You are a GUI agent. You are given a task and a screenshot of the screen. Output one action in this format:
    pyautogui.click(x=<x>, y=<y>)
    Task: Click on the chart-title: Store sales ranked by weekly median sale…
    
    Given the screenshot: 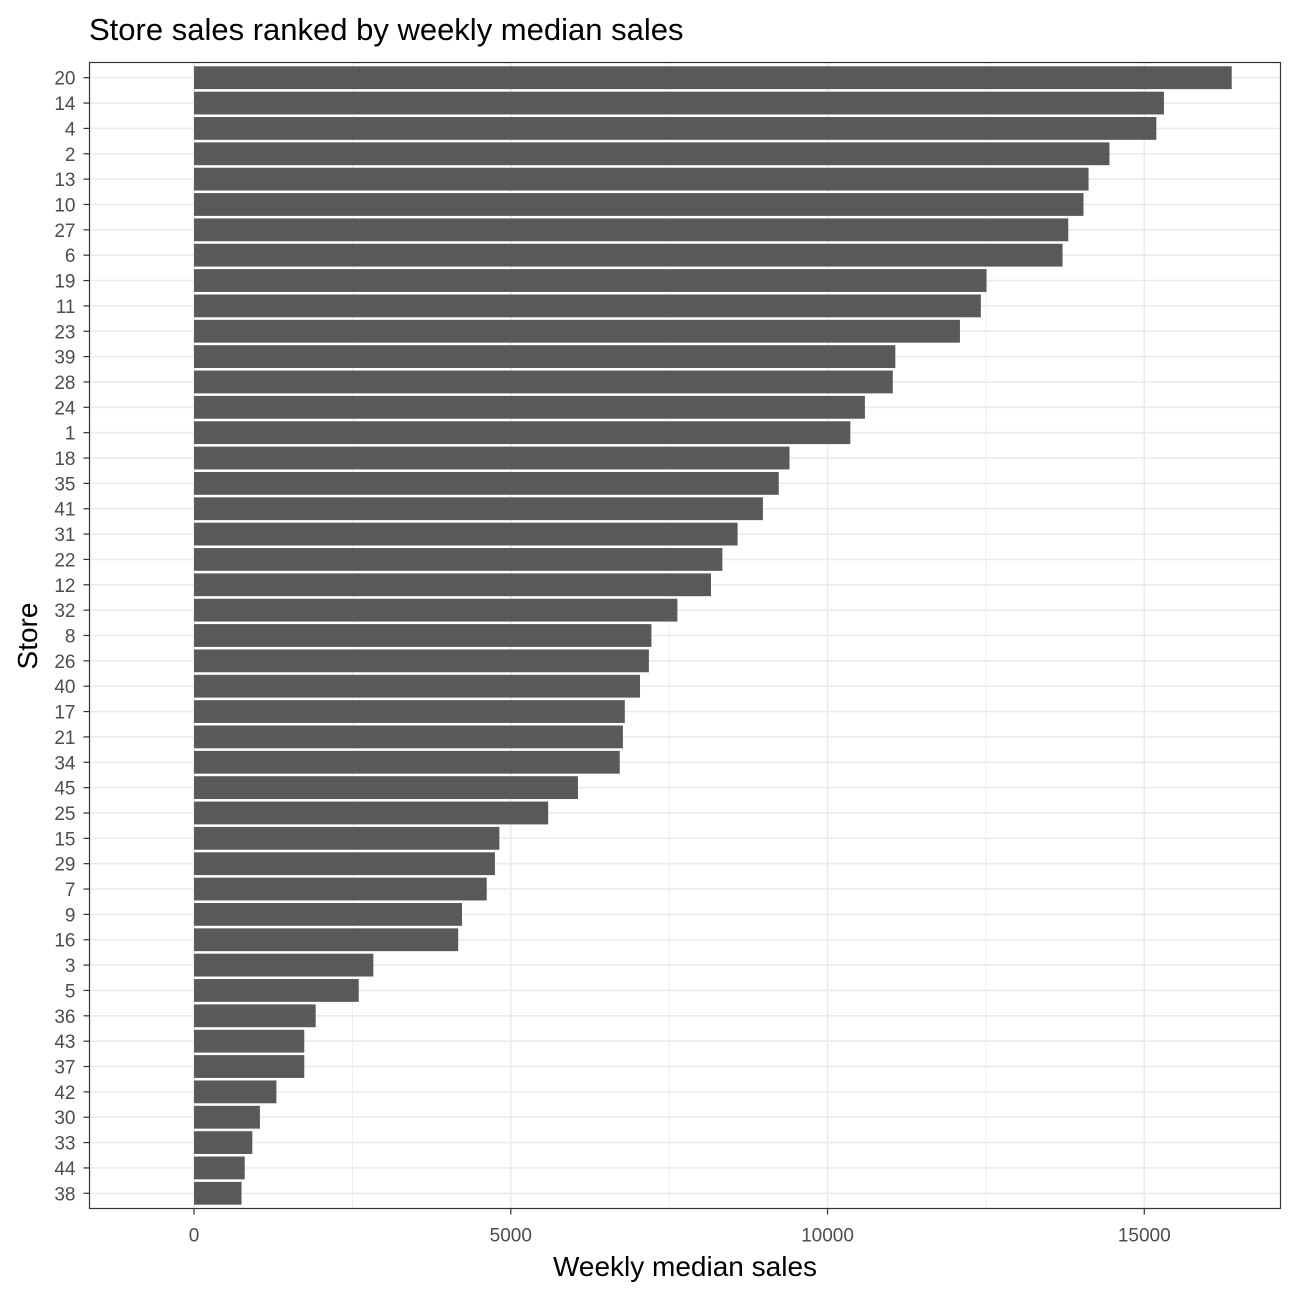 What is the action you would take?
    pyautogui.click(x=386, y=29)
    